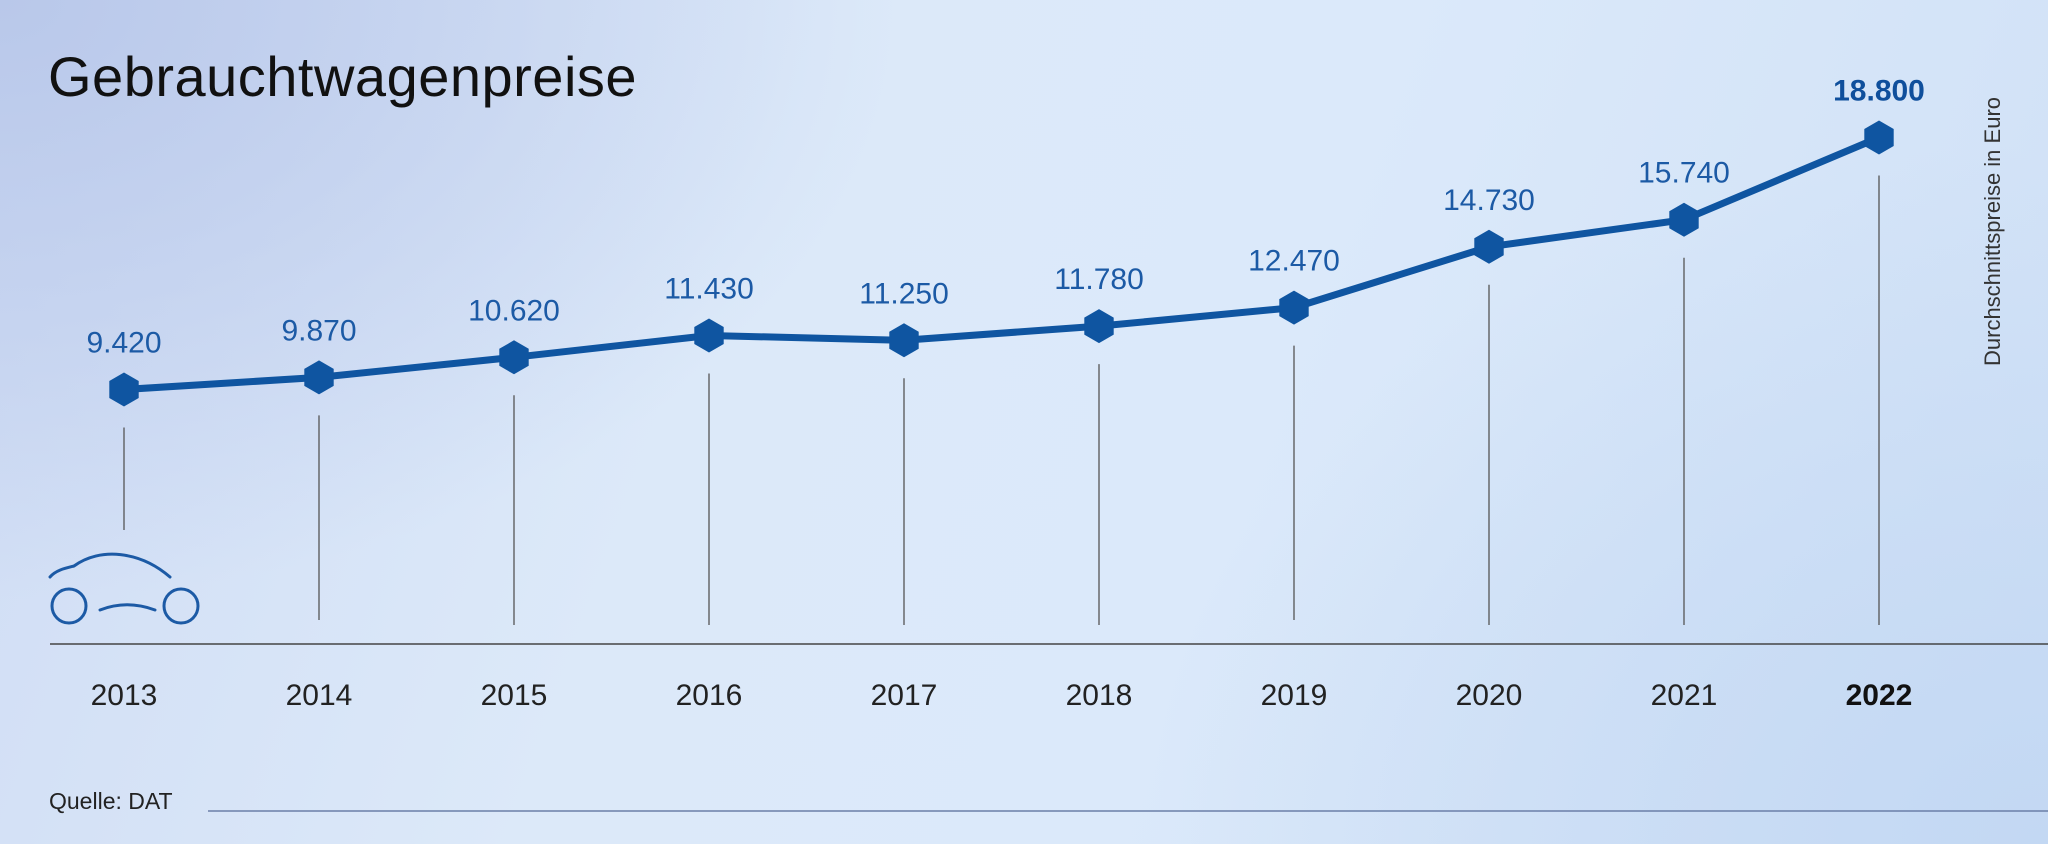 This screenshot has height=844, width=2048. What do you see at coordinates (124, 588) in the screenshot?
I see `car-outline-icon` at bounding box center [124, 588].